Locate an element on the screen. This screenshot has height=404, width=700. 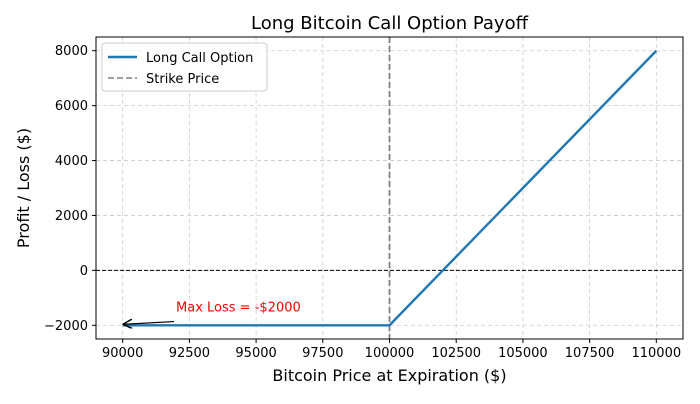
y-axis-ticks: −2000 0 2000 4000 6000 8000 is located at coordinates (70, 189).